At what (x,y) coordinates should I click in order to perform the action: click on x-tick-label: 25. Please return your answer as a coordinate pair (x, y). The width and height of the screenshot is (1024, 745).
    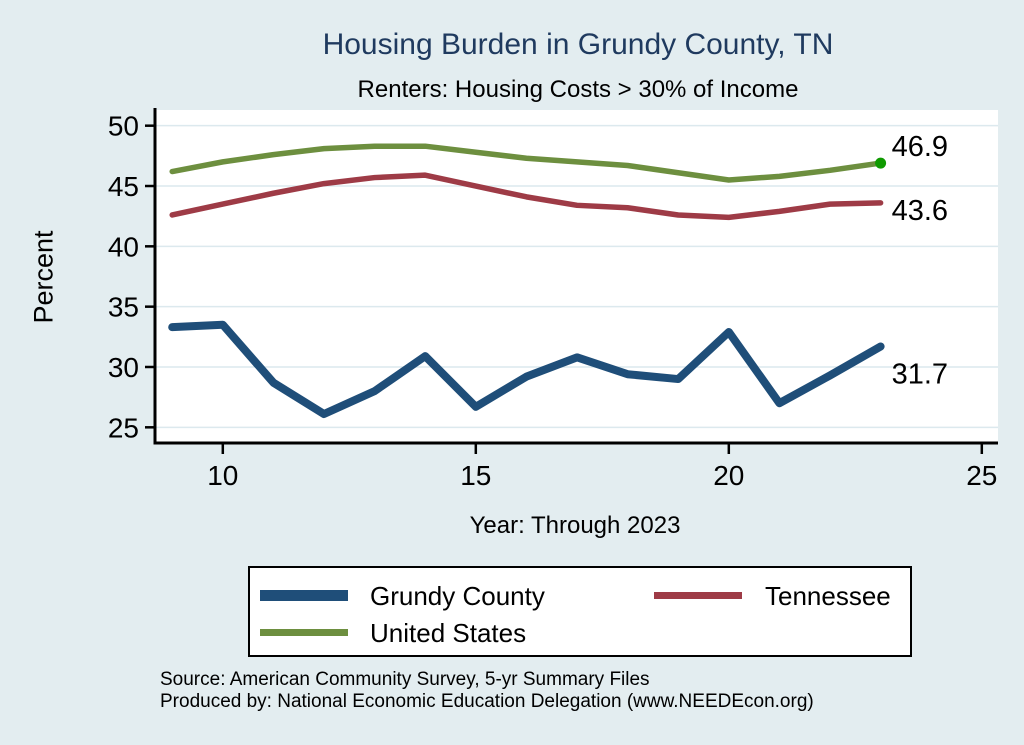
    Looking at the image, I should click on (981, 475).